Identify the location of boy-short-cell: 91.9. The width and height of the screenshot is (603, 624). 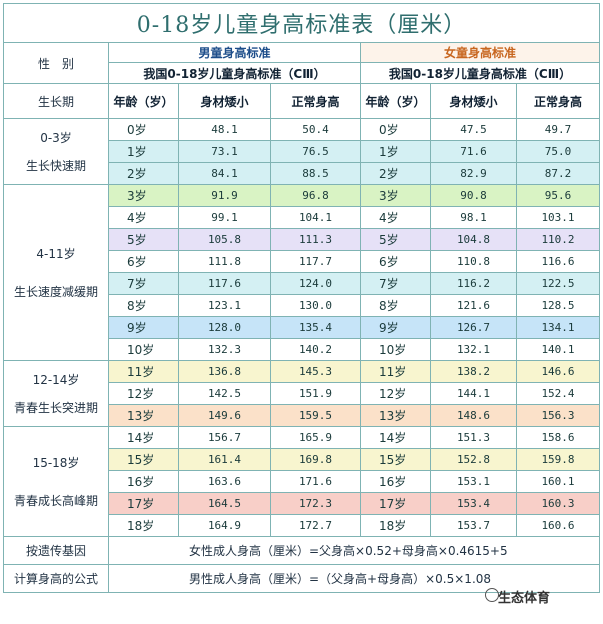
(224, 195).